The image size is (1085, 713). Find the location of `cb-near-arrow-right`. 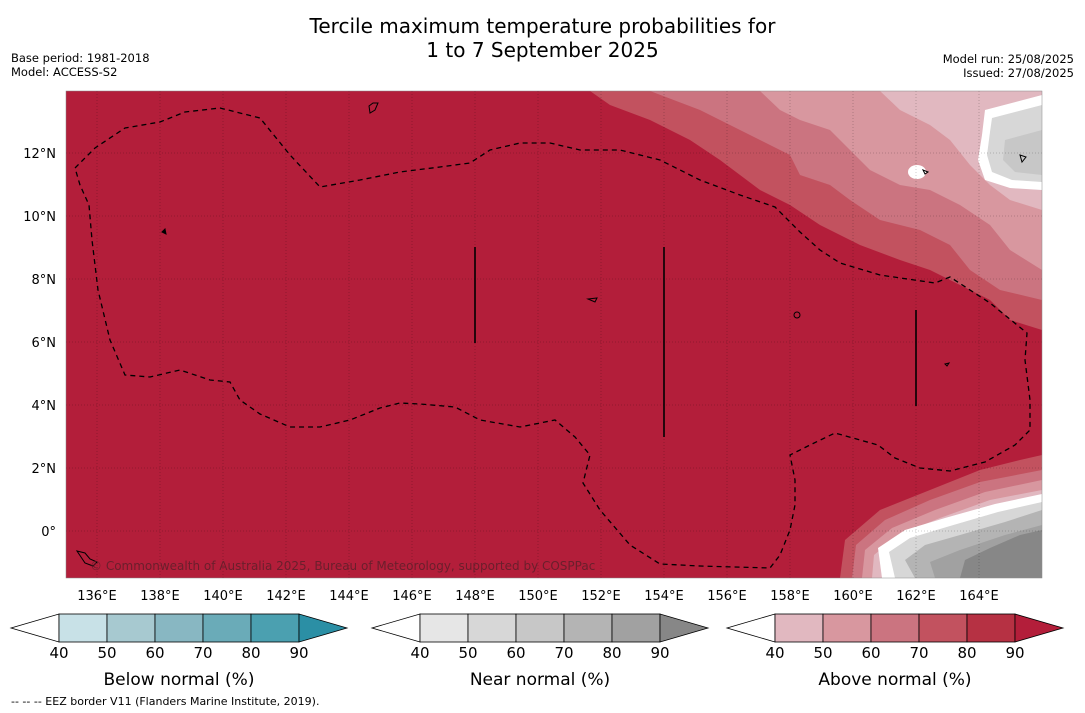

cb-near-arrow-right is located at coordinates (684, 628).